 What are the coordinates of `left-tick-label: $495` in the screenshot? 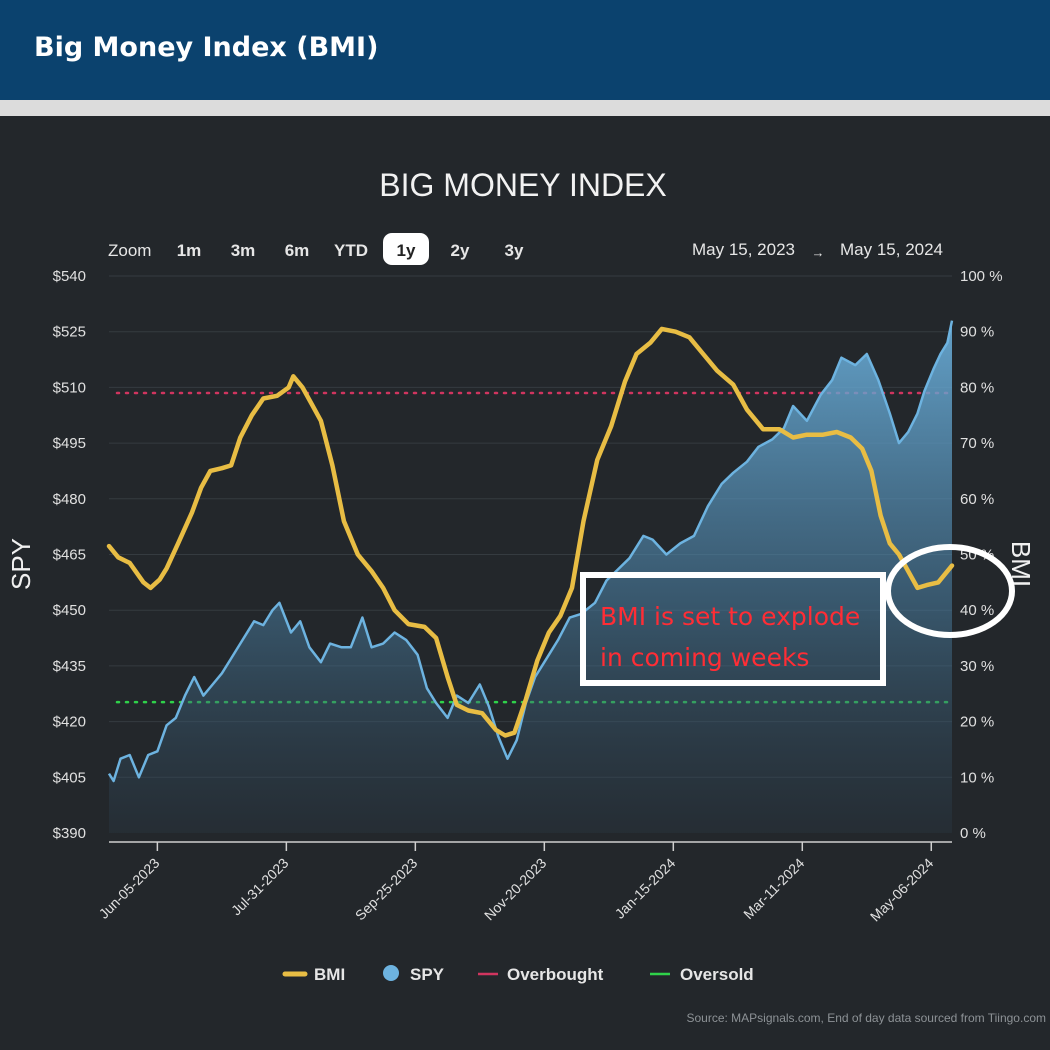 It's located at (69, 443).